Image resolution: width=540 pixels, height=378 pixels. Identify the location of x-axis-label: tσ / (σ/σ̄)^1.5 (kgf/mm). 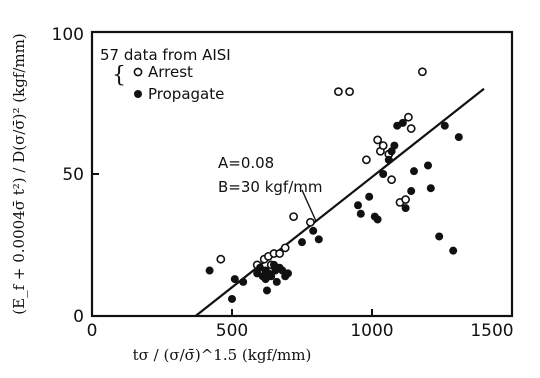
(222, 355).